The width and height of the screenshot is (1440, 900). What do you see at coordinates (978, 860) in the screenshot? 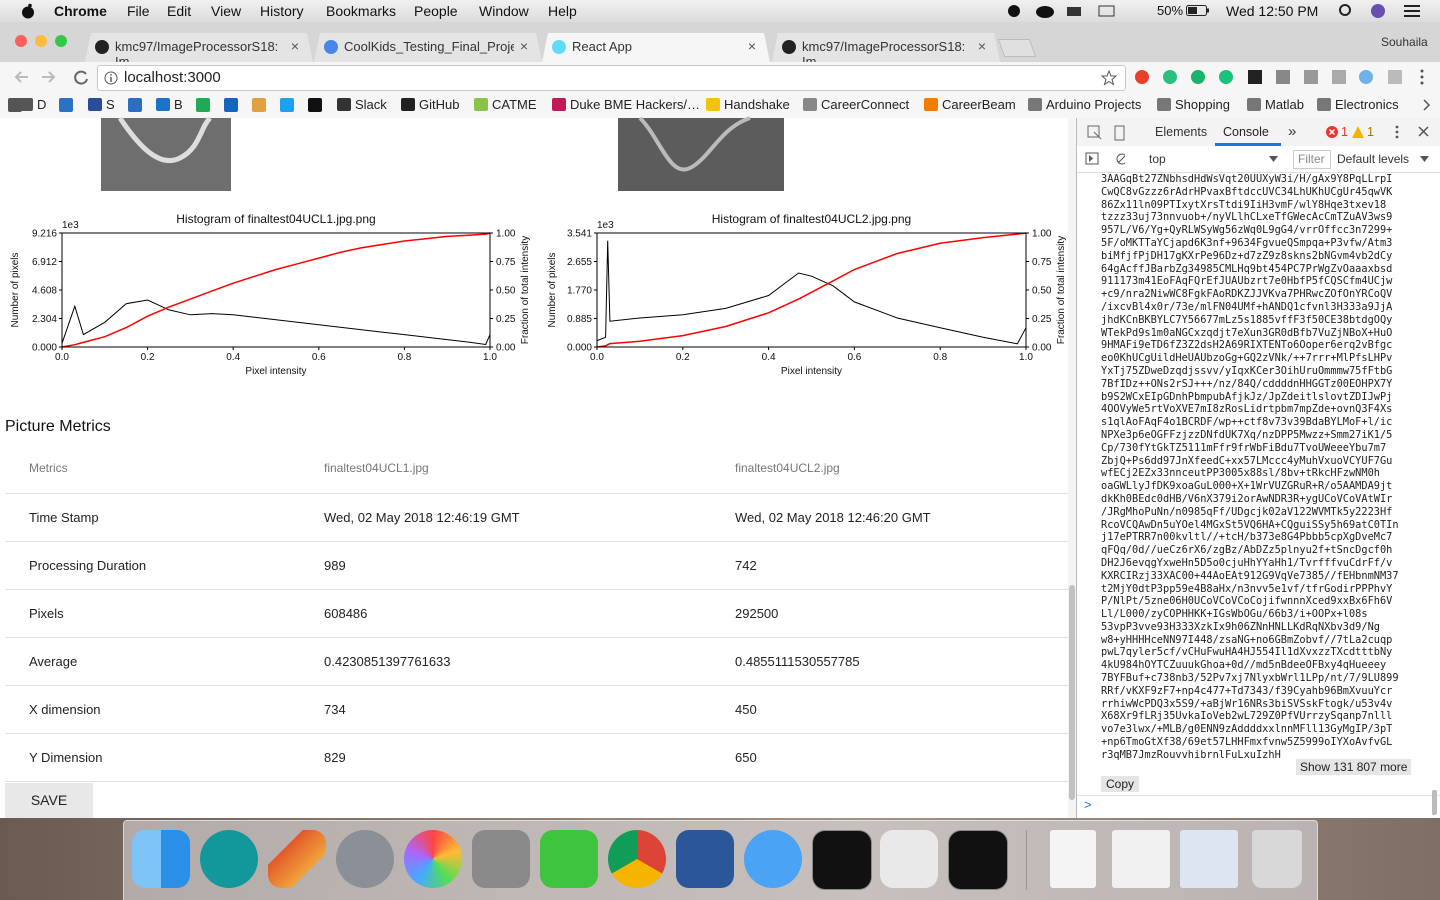
I see `exec-icon` at bounding box center [978, 860].